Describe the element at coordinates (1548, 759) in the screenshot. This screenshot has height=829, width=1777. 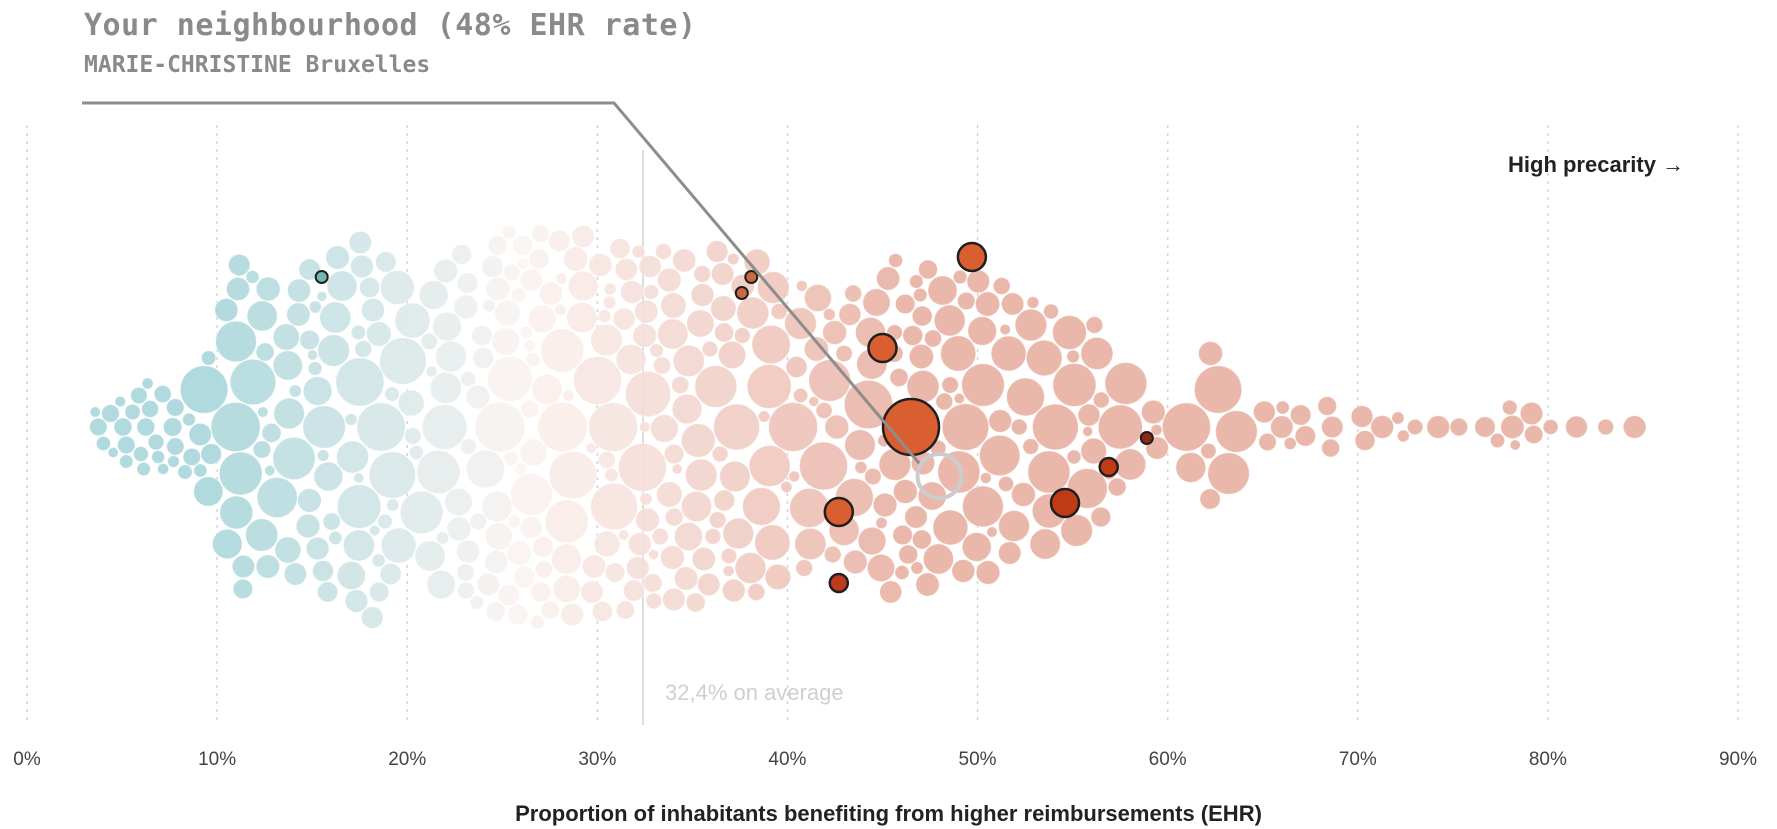
I see `x-tick-label: 80%` at that location.